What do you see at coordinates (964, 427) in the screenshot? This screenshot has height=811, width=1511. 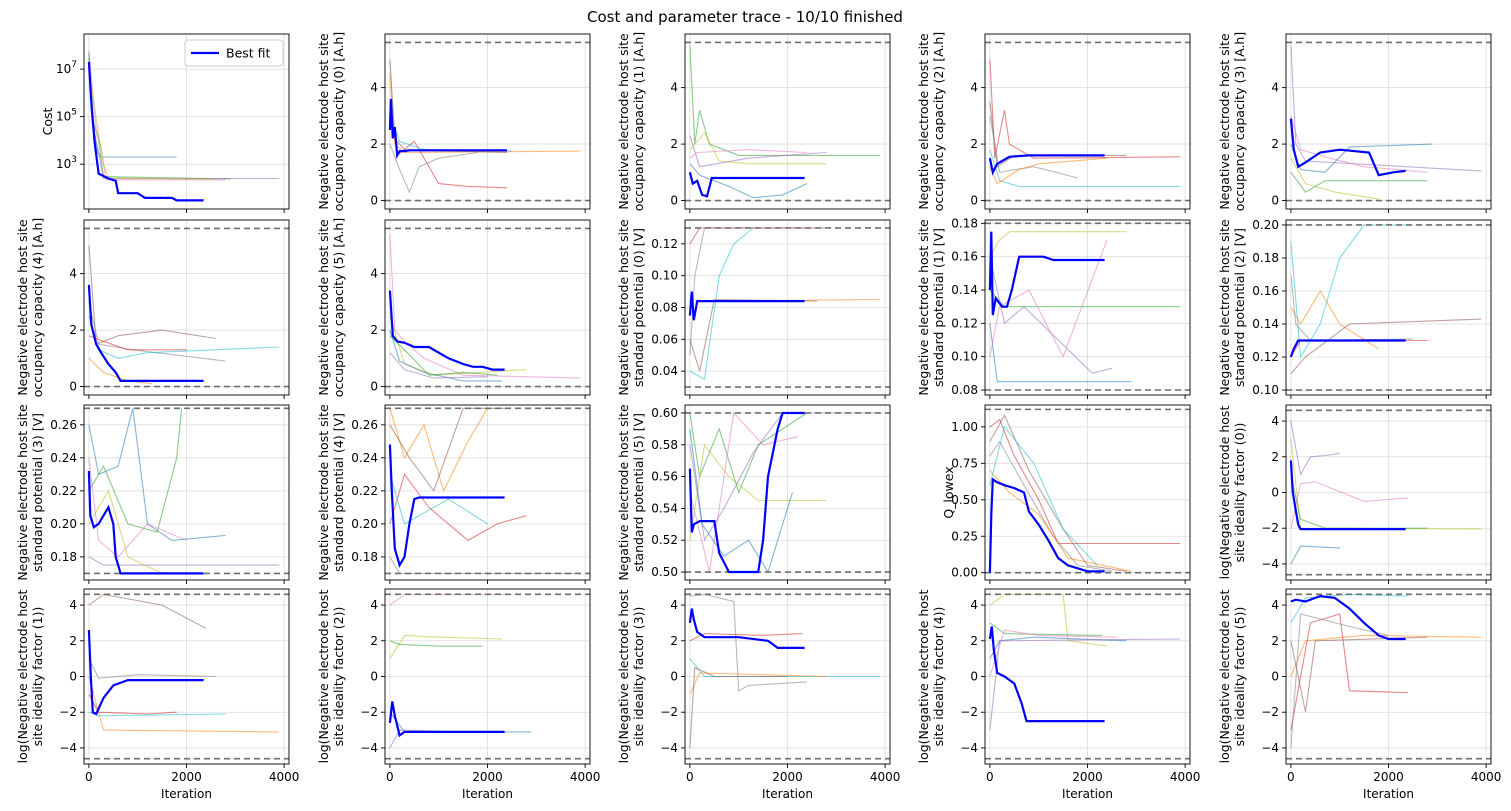 I see `y-tick-label: 1.00` at bounding box center [964, 427].